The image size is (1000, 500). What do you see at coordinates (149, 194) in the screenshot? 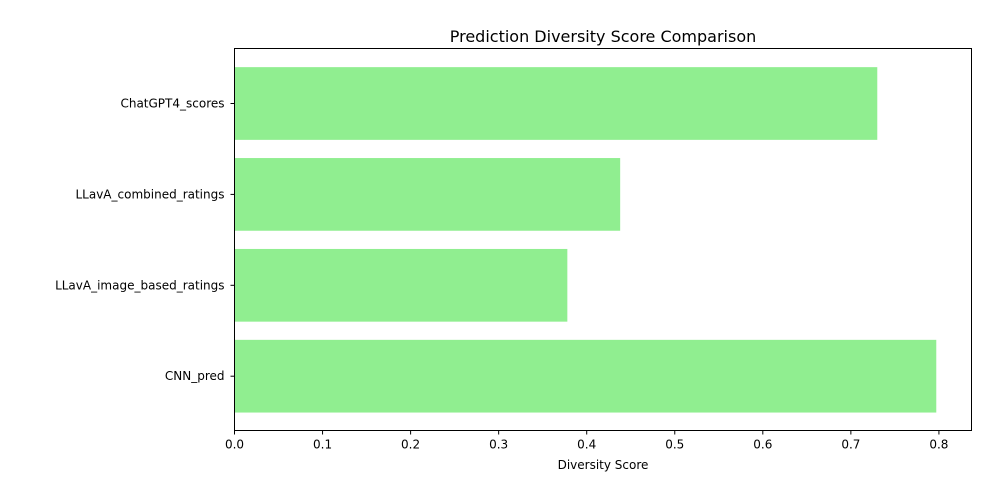
I see `y-tick-label: LLavA_combined_ratings` at bounding box center [149, 194].